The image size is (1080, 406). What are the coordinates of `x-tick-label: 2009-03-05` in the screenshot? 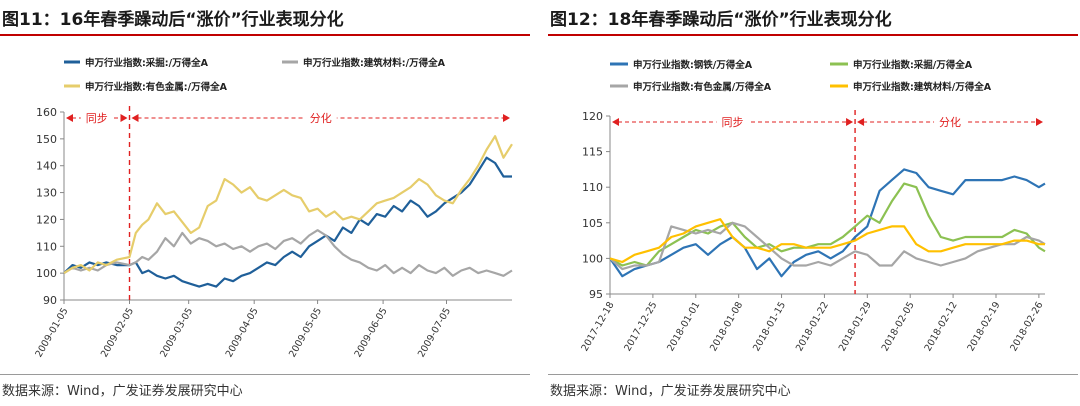 It's located at (176, 332).